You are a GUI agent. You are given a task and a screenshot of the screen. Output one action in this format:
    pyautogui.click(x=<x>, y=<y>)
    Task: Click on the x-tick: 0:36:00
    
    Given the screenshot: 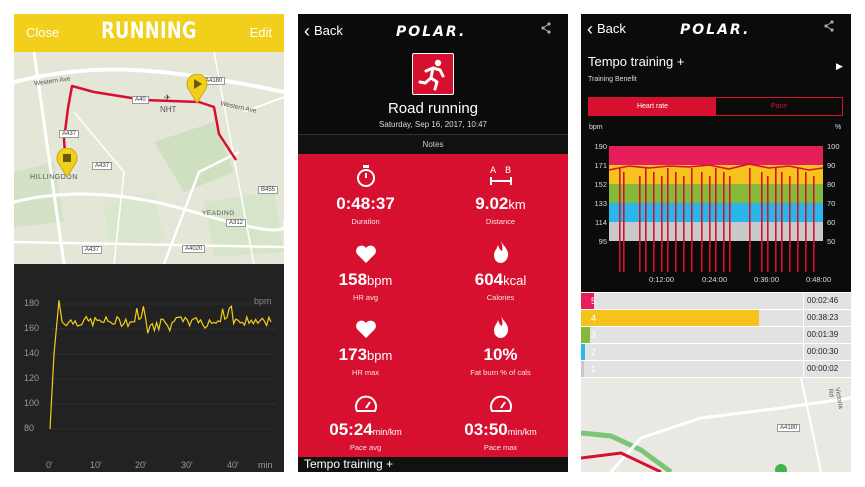 What is the action you would take?
    pyautogui.click(x=767, y=279)
    